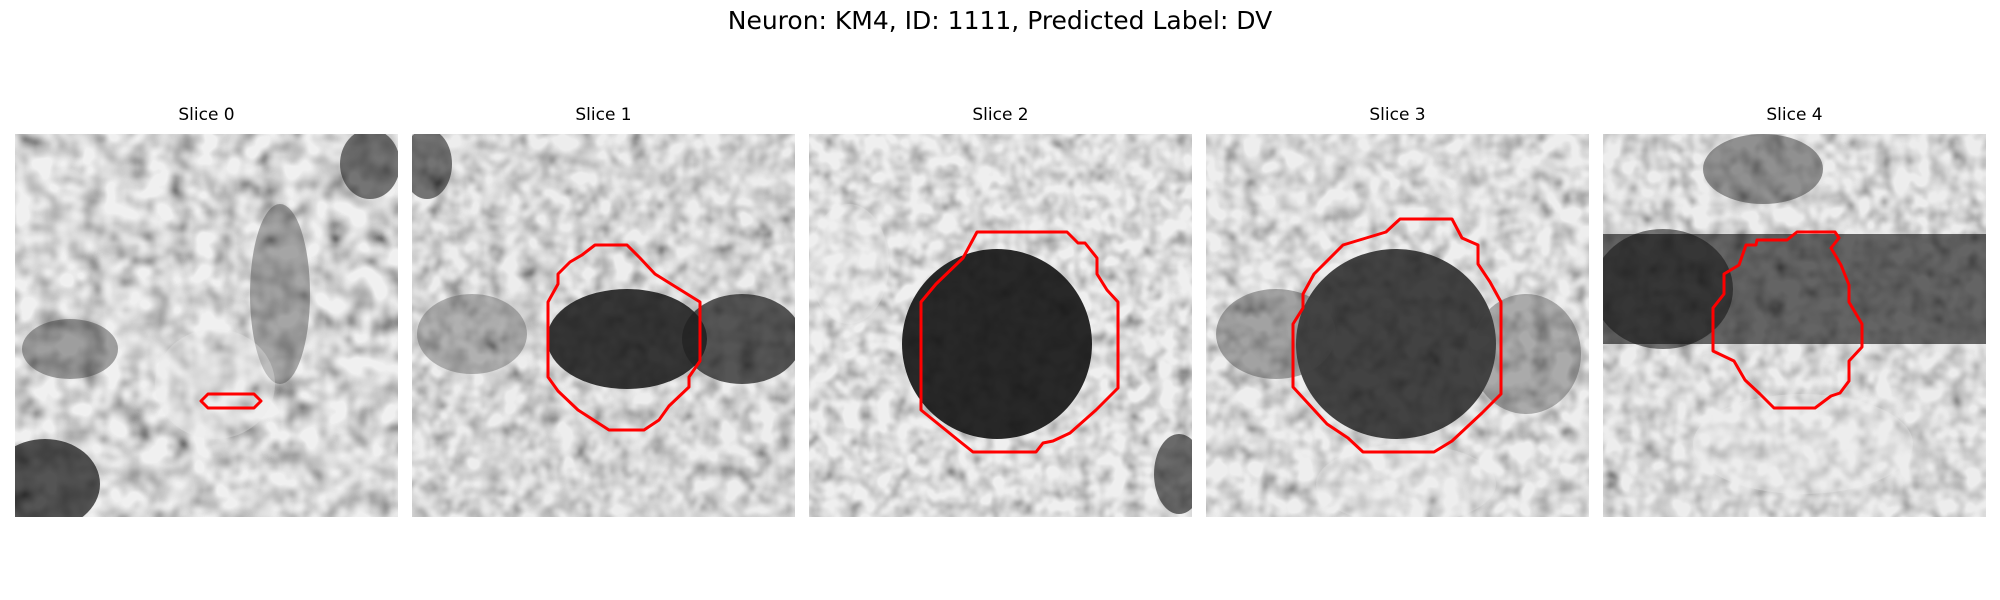 This screenshot has width=2000, height=600. What do you see at coordinates (603, 115) in the screenshot?
I see `slice-title: Slice 1` at bounding box center [603, 115].